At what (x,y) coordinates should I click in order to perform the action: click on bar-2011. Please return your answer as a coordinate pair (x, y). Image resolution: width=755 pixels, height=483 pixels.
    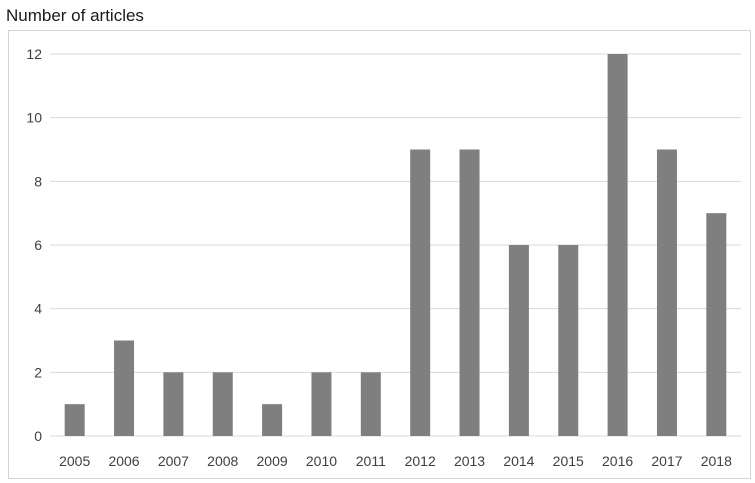
    Looking at the image, I should click on (370, 404).